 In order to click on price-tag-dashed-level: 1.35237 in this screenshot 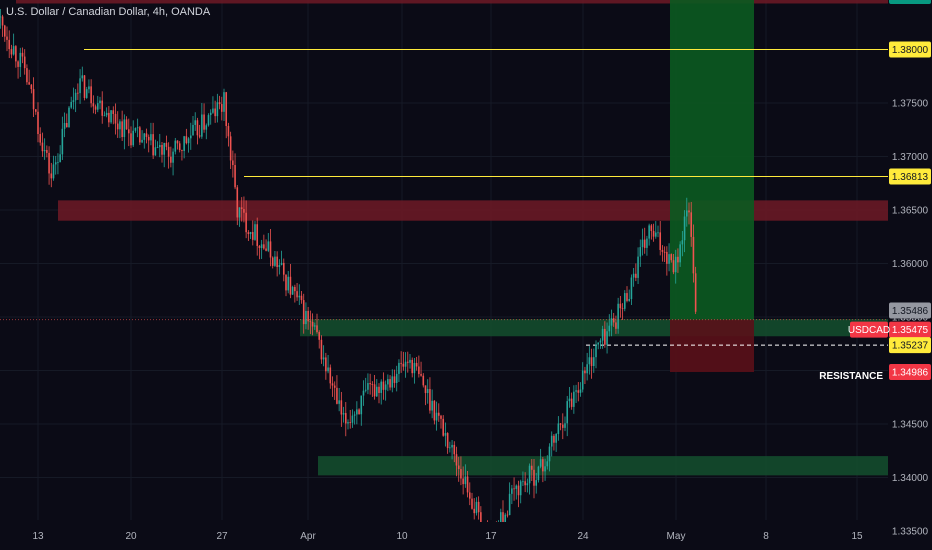, I will do `click(910, 346)`.